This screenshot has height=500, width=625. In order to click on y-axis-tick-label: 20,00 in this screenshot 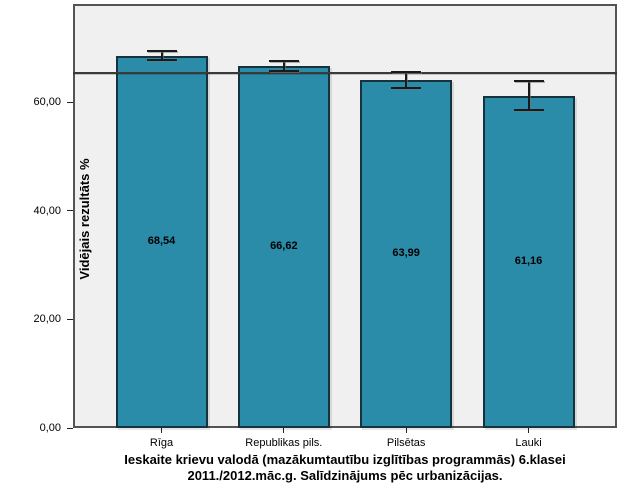, I will do `click(47, 319)`.